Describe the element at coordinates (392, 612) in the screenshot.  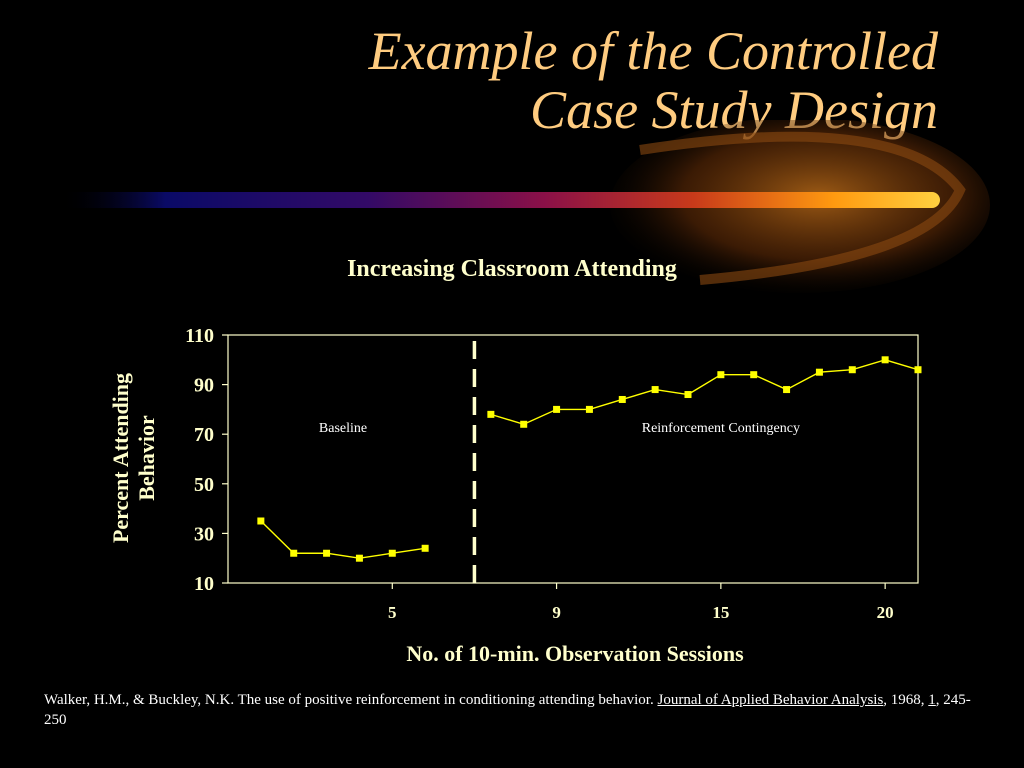
I see `x-tick-label: 5` at that location.